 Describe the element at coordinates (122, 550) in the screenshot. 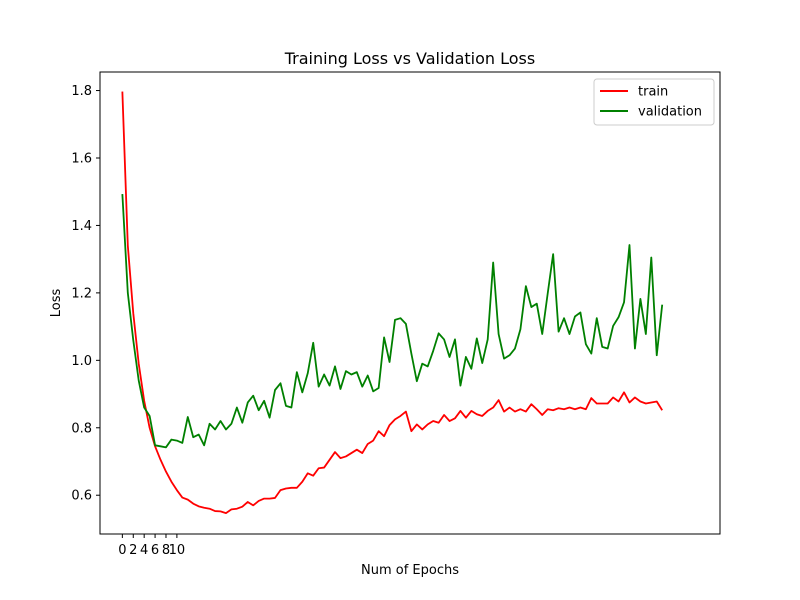

I see `x-tick-label: 0` at that location.